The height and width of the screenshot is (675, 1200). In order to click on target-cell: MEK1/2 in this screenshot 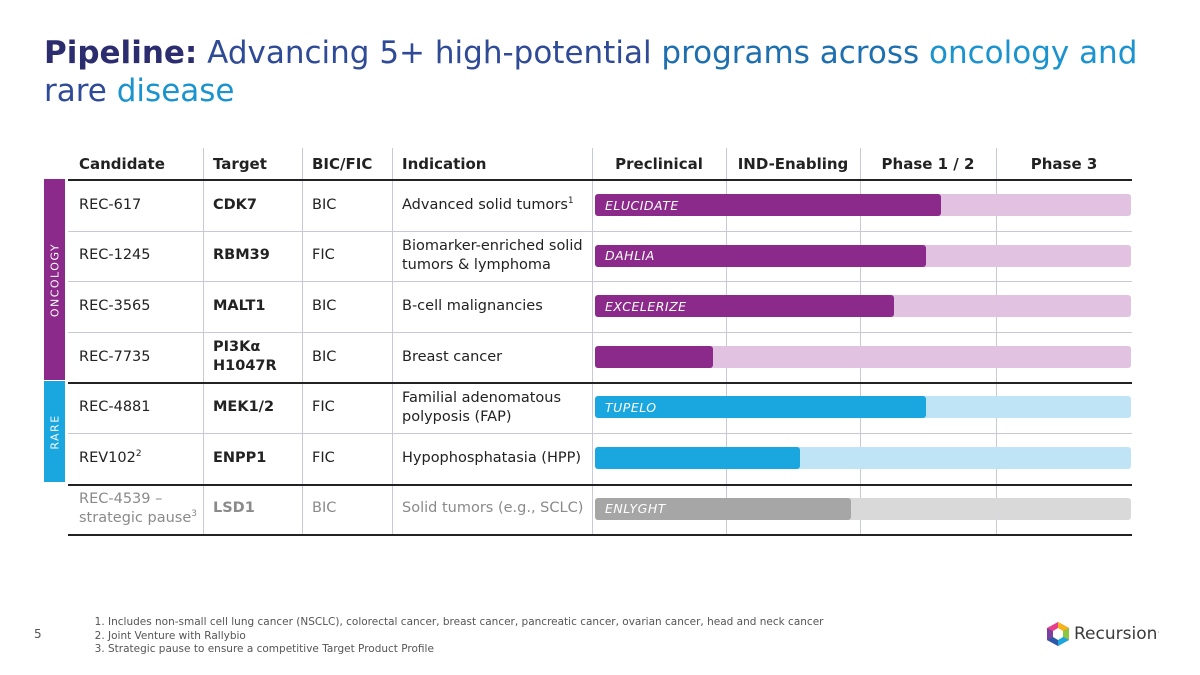, I will do `click(244, 407)`.